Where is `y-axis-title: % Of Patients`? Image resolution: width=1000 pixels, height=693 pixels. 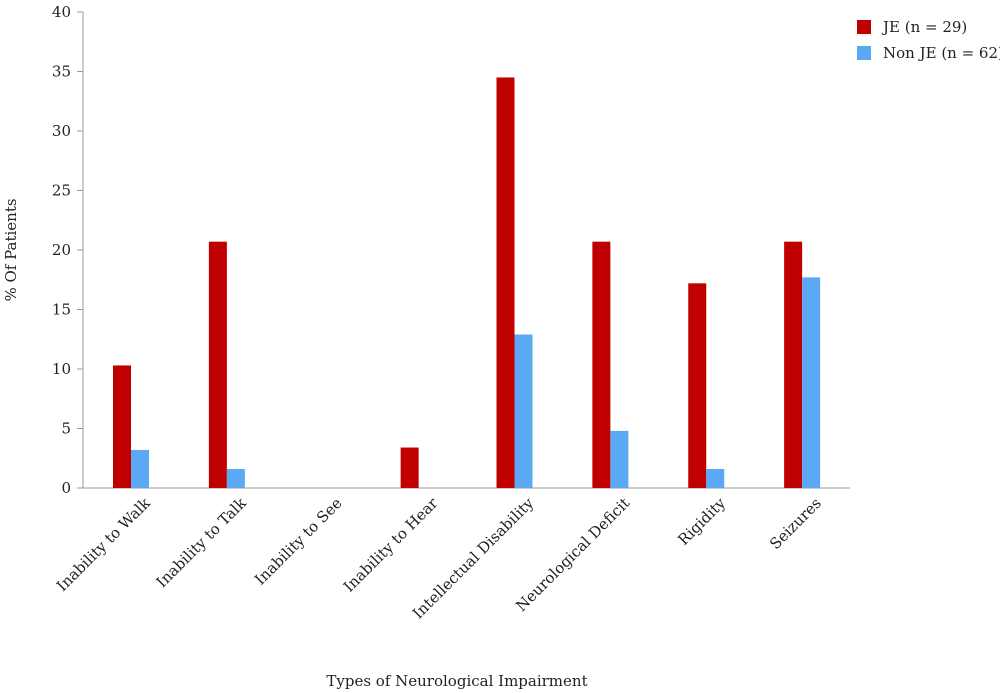 y-axis-title: % Of Patients is located at coordinates (11, 249).